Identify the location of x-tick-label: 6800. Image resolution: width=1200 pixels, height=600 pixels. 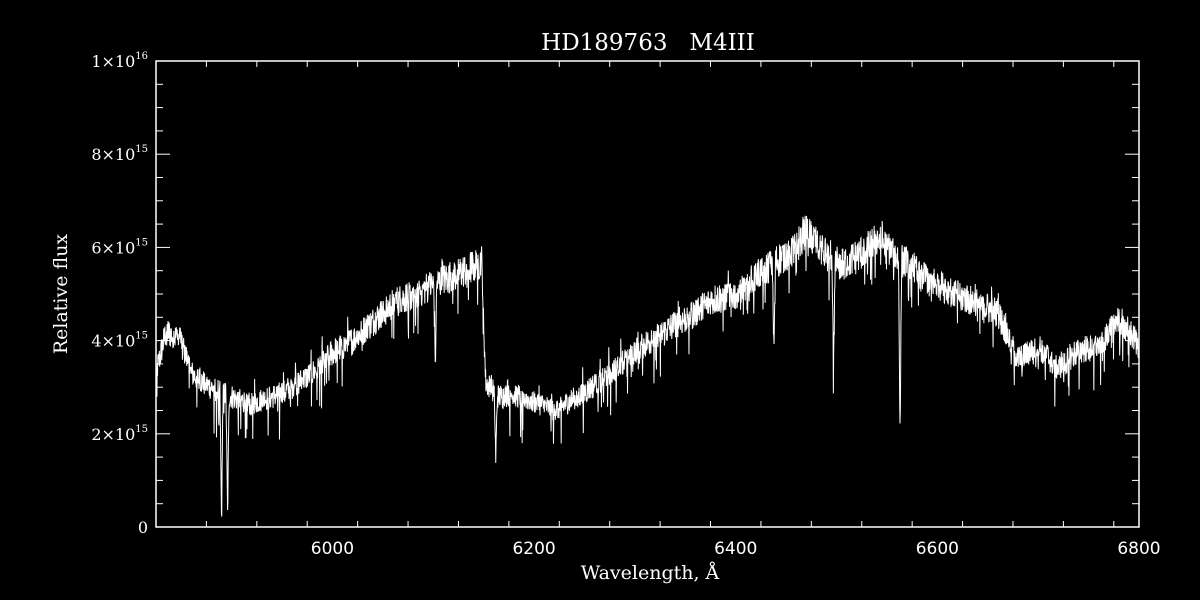
(1138, 549).